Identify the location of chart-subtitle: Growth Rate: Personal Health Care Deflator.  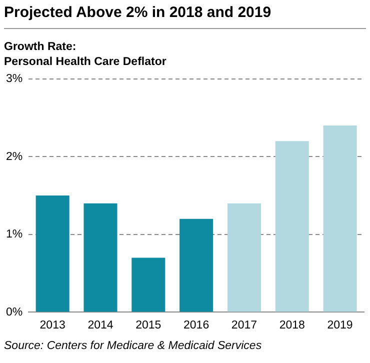
(85, 55).